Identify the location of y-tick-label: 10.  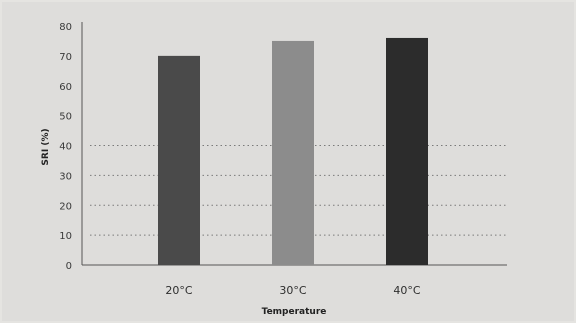
(65, 236).